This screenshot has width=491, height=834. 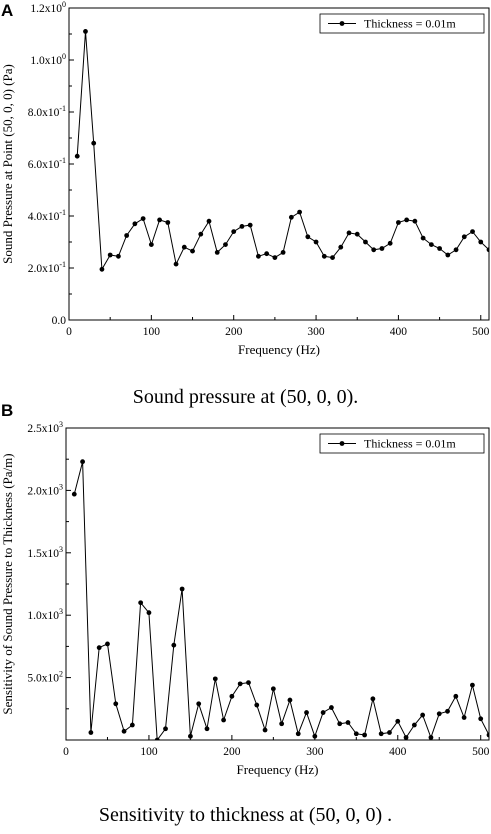 What do you see at coordinates (47, 163) in the screenshot?
I see `y-tick-label: 6.0x10⁻¹` at bounding box center [47, 163].